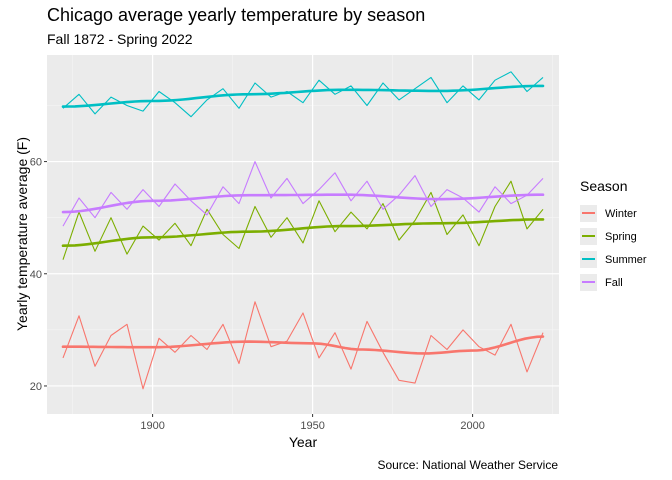 The height and width of the screenshot is (480, 672). I want to click on trend-line-summer, so click(303, 96).